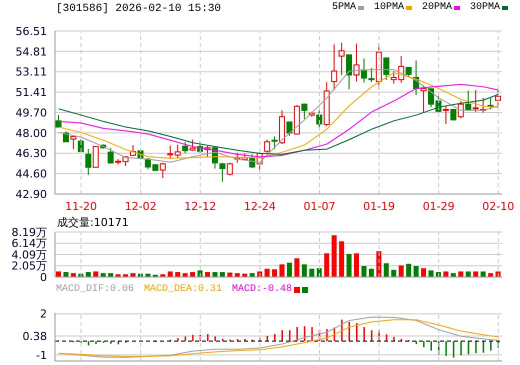 The image size is (520, 365). Describe the element at coordinates (200, 206) in the screenshot. I see `x-tick-label: 12-12` at that location.